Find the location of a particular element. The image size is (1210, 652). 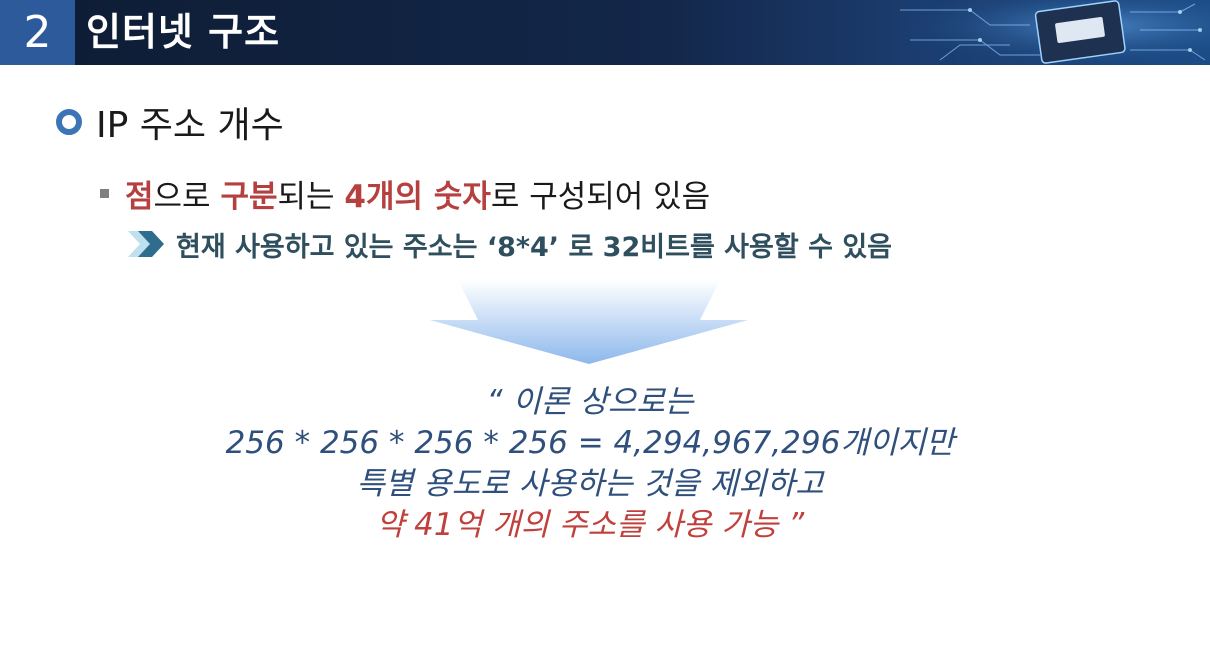

quote-line-3: 특별 용도로 사용하는 것을 제외하고 is located at coordinates (590, 484).